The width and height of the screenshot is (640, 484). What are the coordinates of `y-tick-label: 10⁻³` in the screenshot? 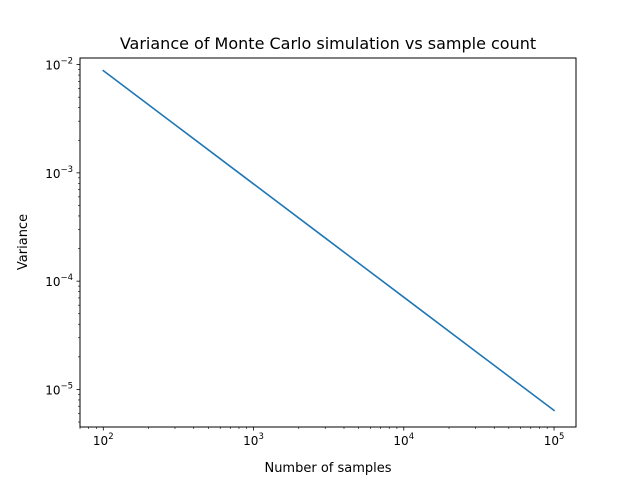 It's located at (59, 173).